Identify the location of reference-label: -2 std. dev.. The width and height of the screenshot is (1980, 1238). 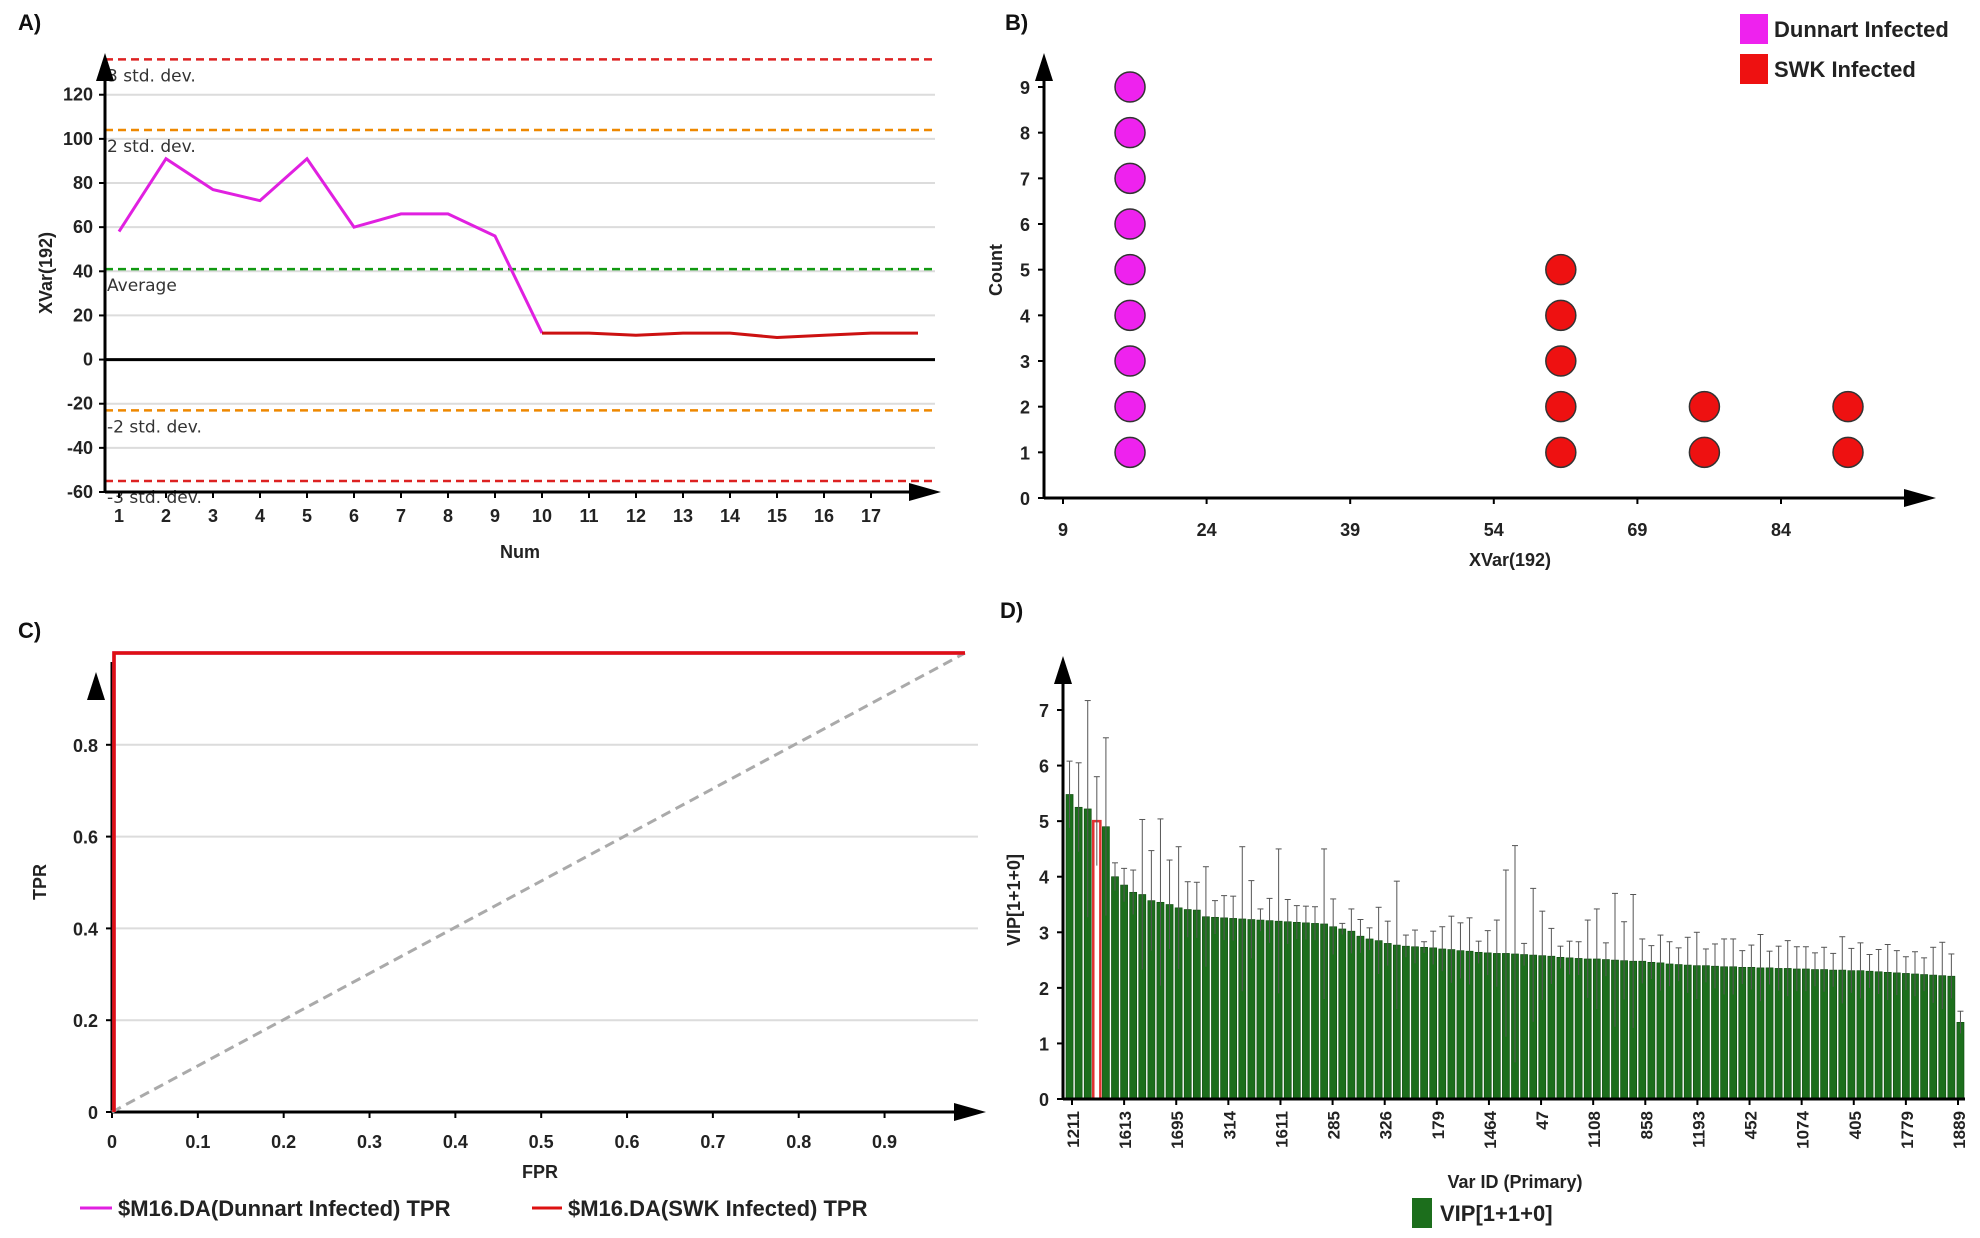
(154, 427).